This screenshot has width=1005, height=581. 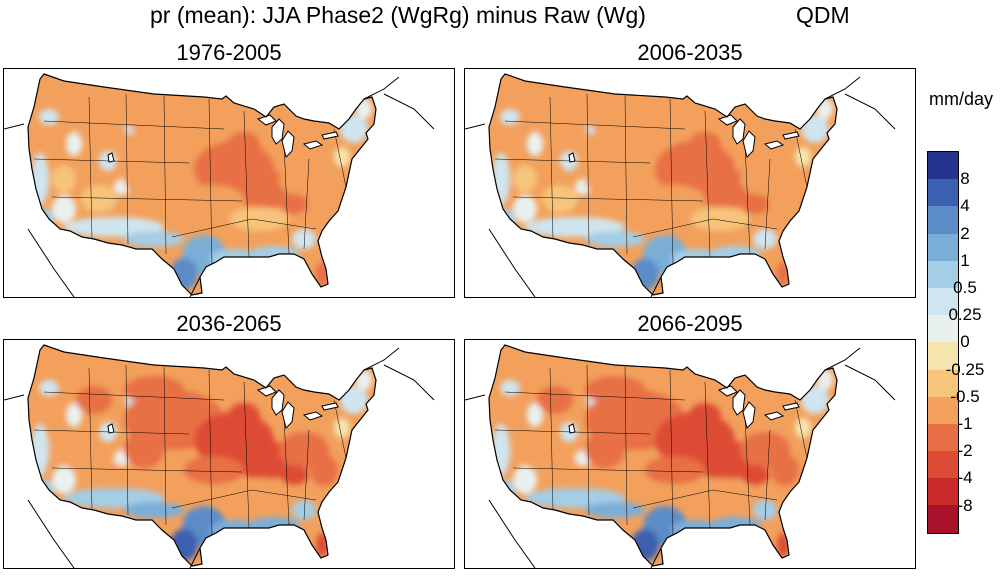 What do you see at coordinates (965, 315) in the screenshot?
I see `colorbar-tick-label: 0.25` at bounding box center [965, 315].